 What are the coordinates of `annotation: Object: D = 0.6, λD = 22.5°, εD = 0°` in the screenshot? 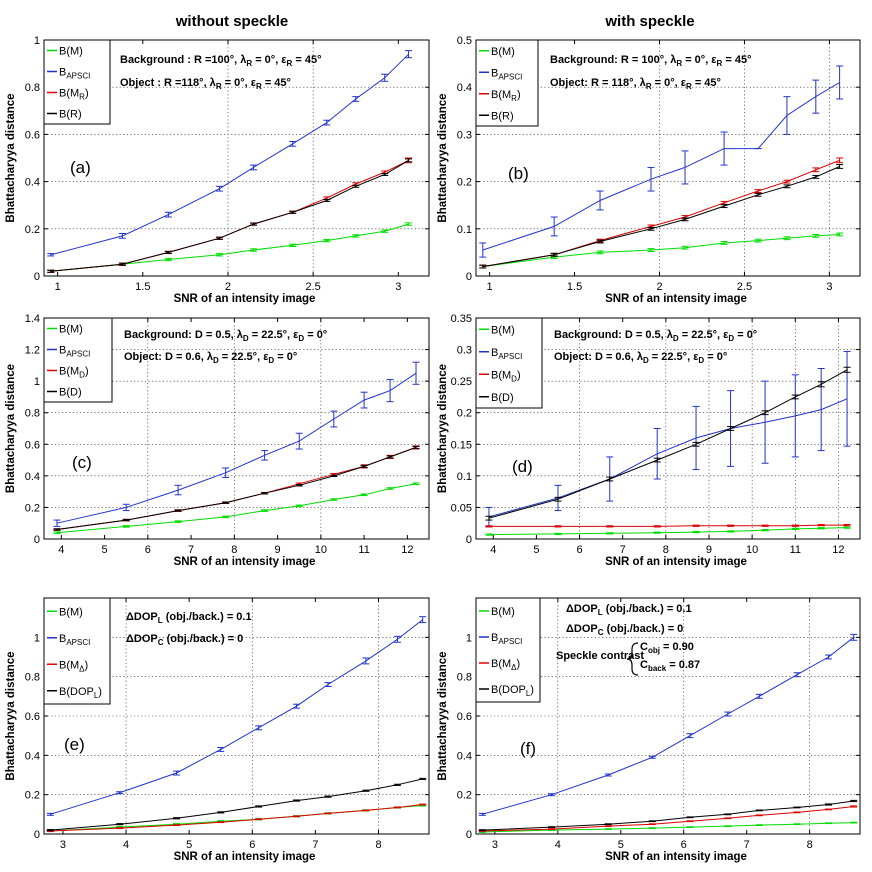 It's located at (210, 358).